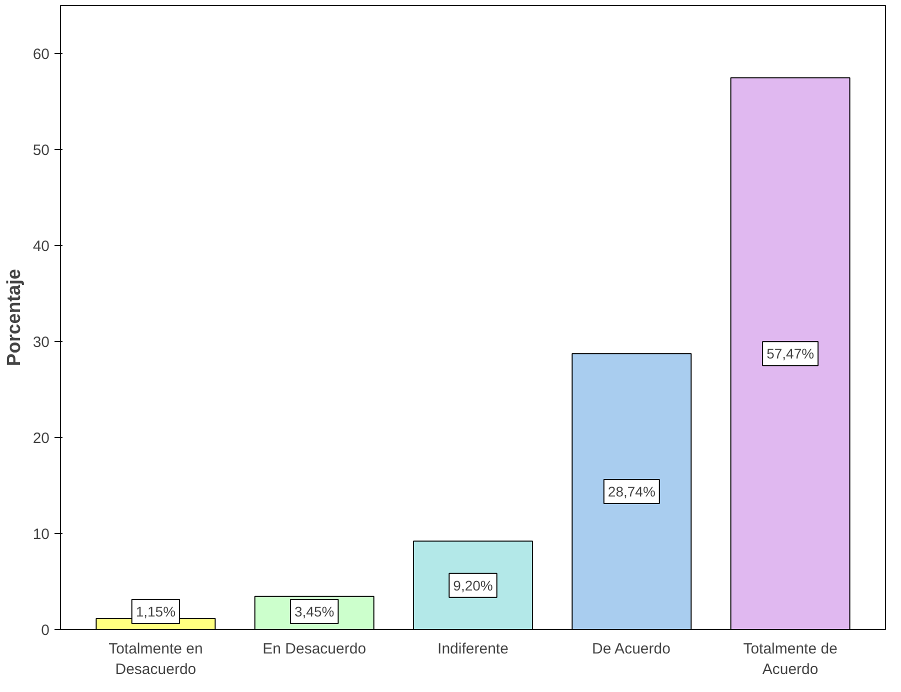 The image size is (901, 692). I want to click on data-label: 3,45%, so click(314, 612).